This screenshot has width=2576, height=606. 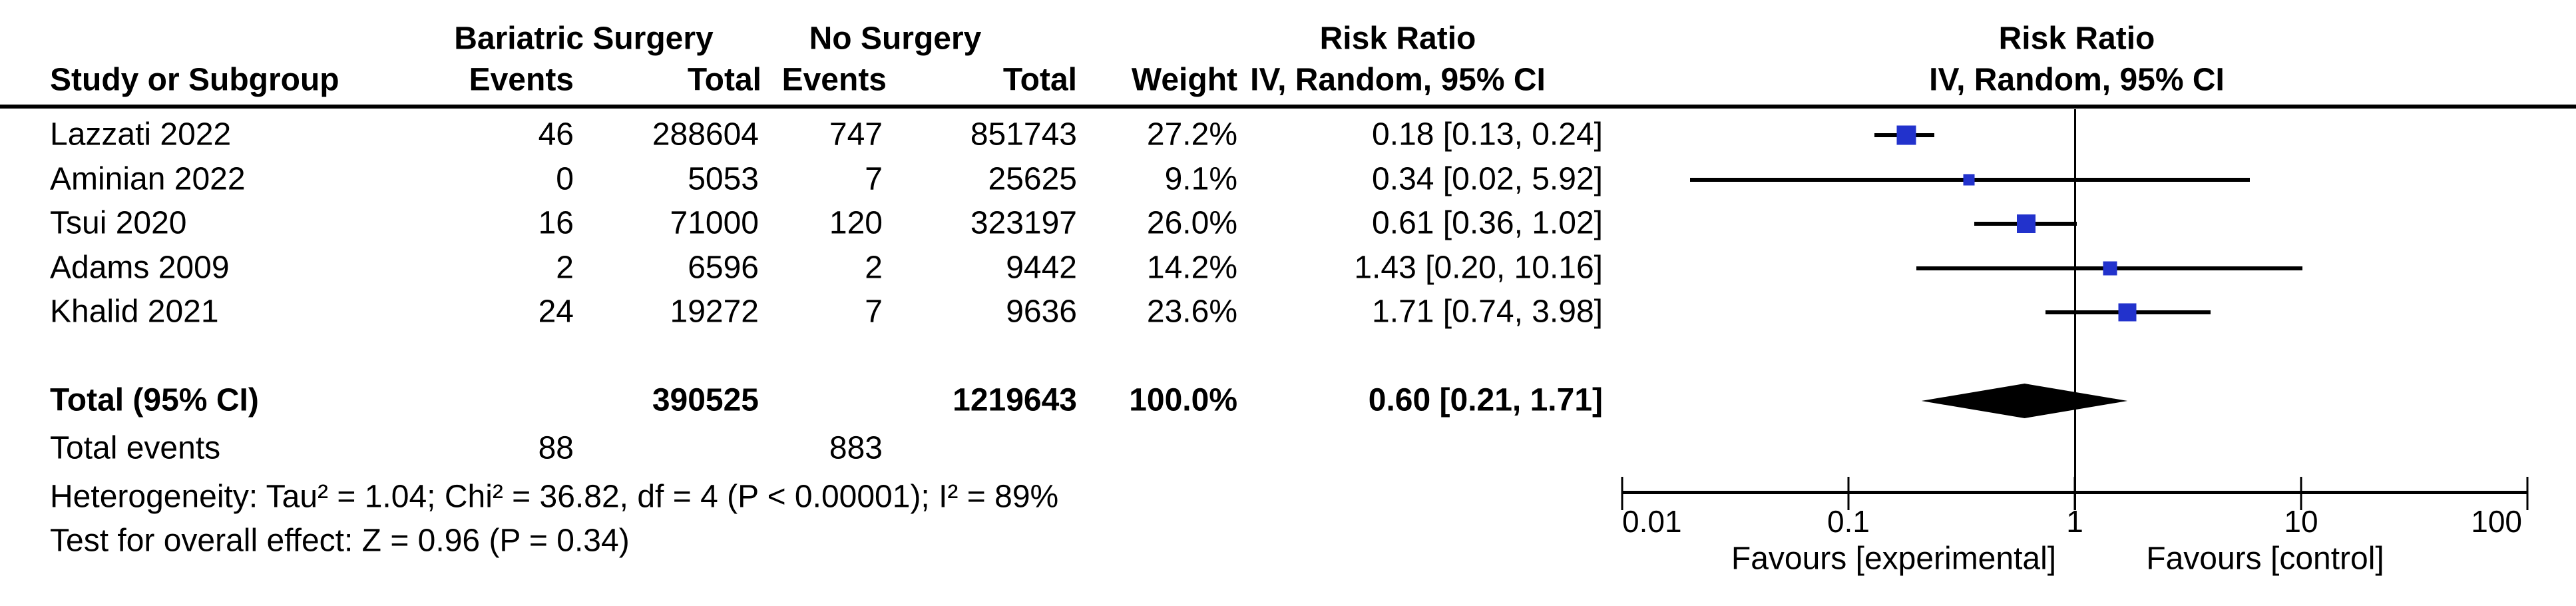 What do you see at coordinates (140, 268) in the screenshot?
I see `study-row-label: Adams 2009` at bounding box center [140, 268].